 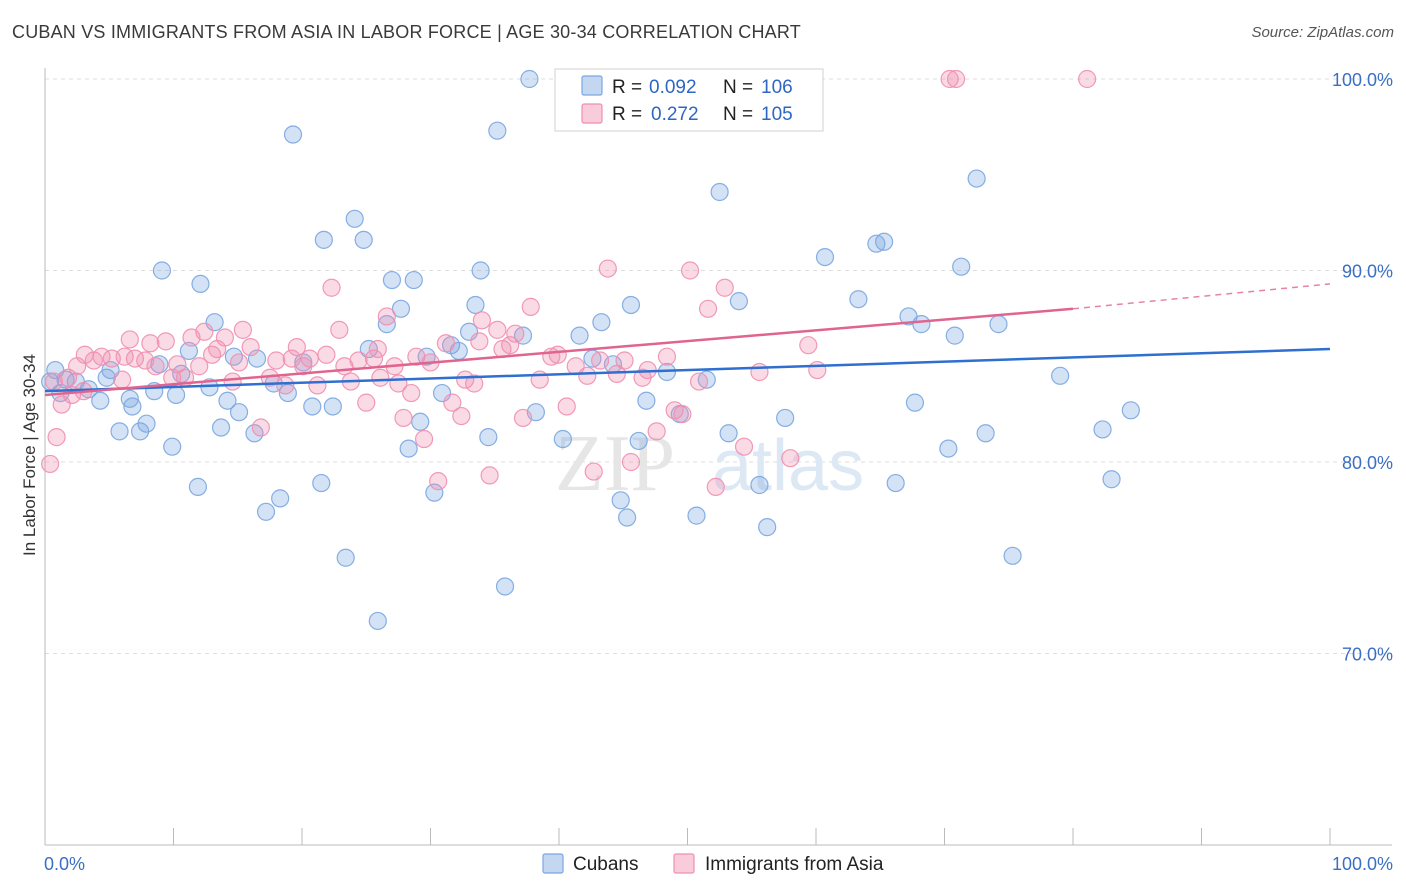 What do you see at coordinates (777, 114) in the screenshot?
I see `legend-n-value-asia: 105` at bounding box center [777, 114].